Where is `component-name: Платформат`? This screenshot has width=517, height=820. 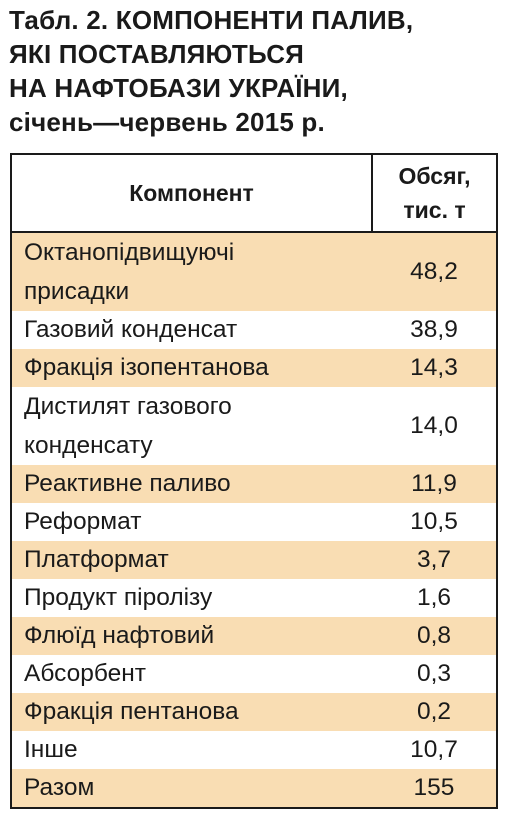
component-name: Платформат is located at coordinates (192, 560).